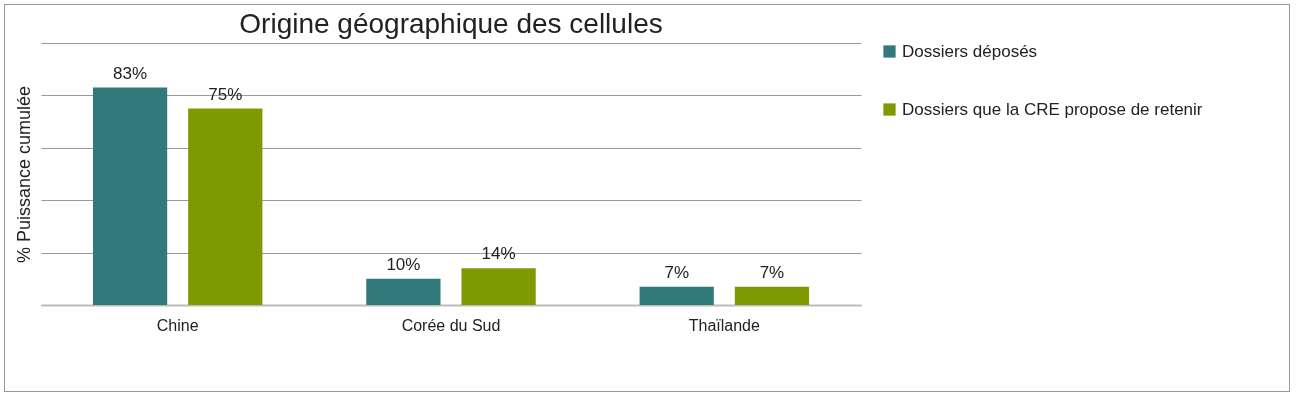 This screenshot has height=401, width=1298. I want to click on y-axis-title: % Puissance cumulée, so click(23, 174).